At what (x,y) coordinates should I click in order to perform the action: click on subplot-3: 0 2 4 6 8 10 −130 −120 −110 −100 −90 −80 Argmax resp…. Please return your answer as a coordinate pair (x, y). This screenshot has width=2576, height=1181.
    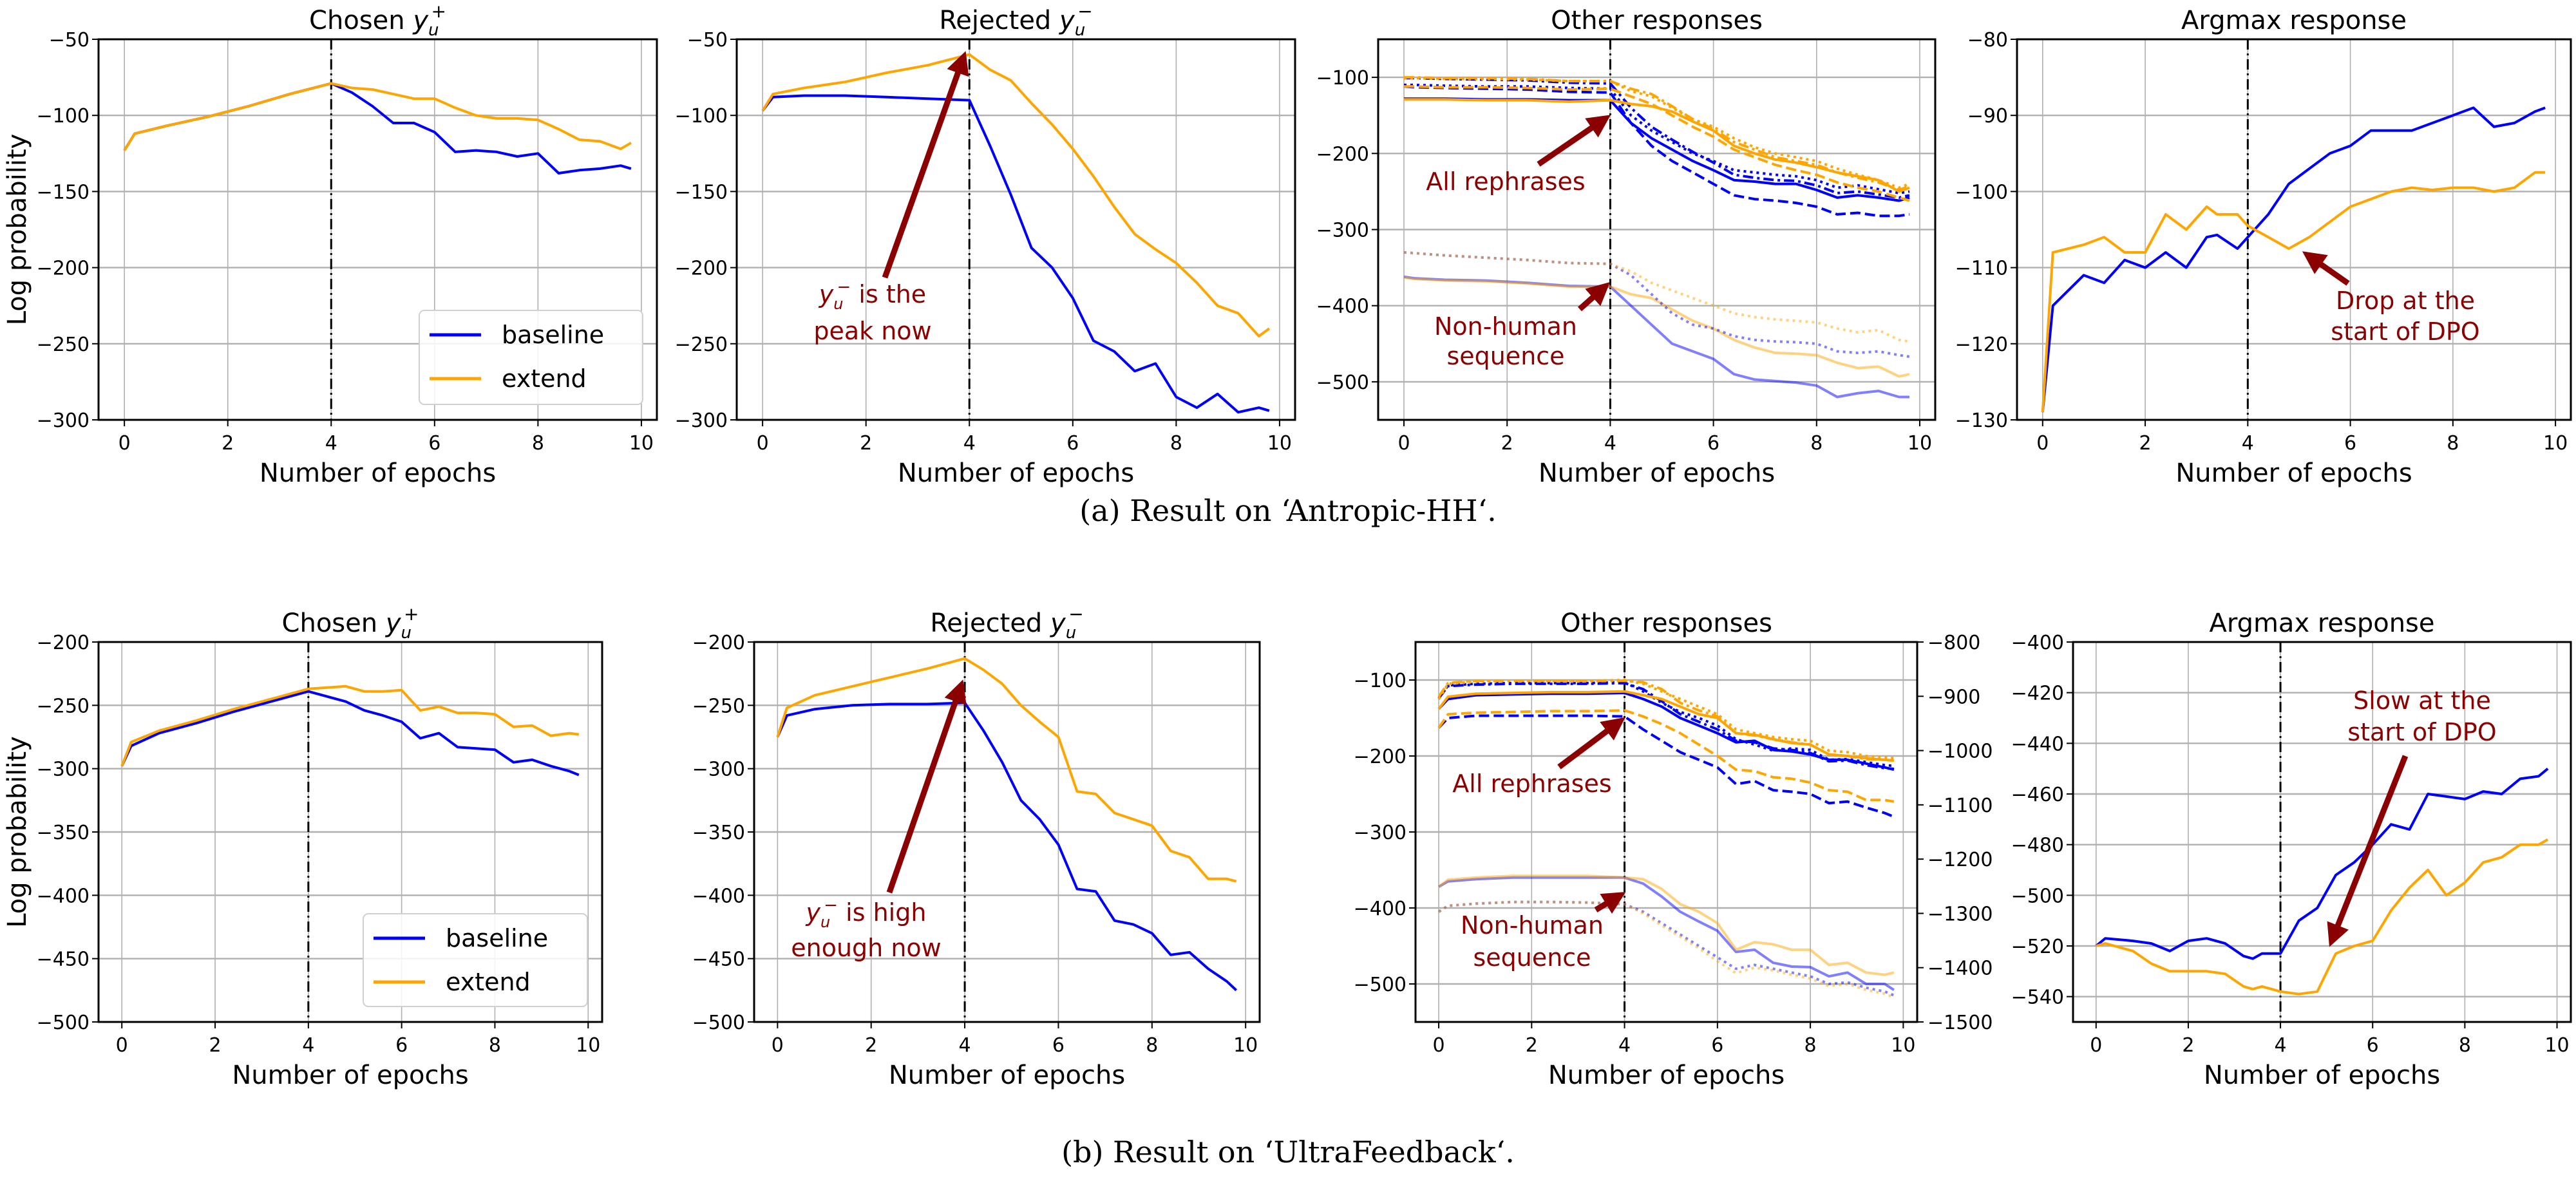
    Looking at the image, I should click on (2264, 247).